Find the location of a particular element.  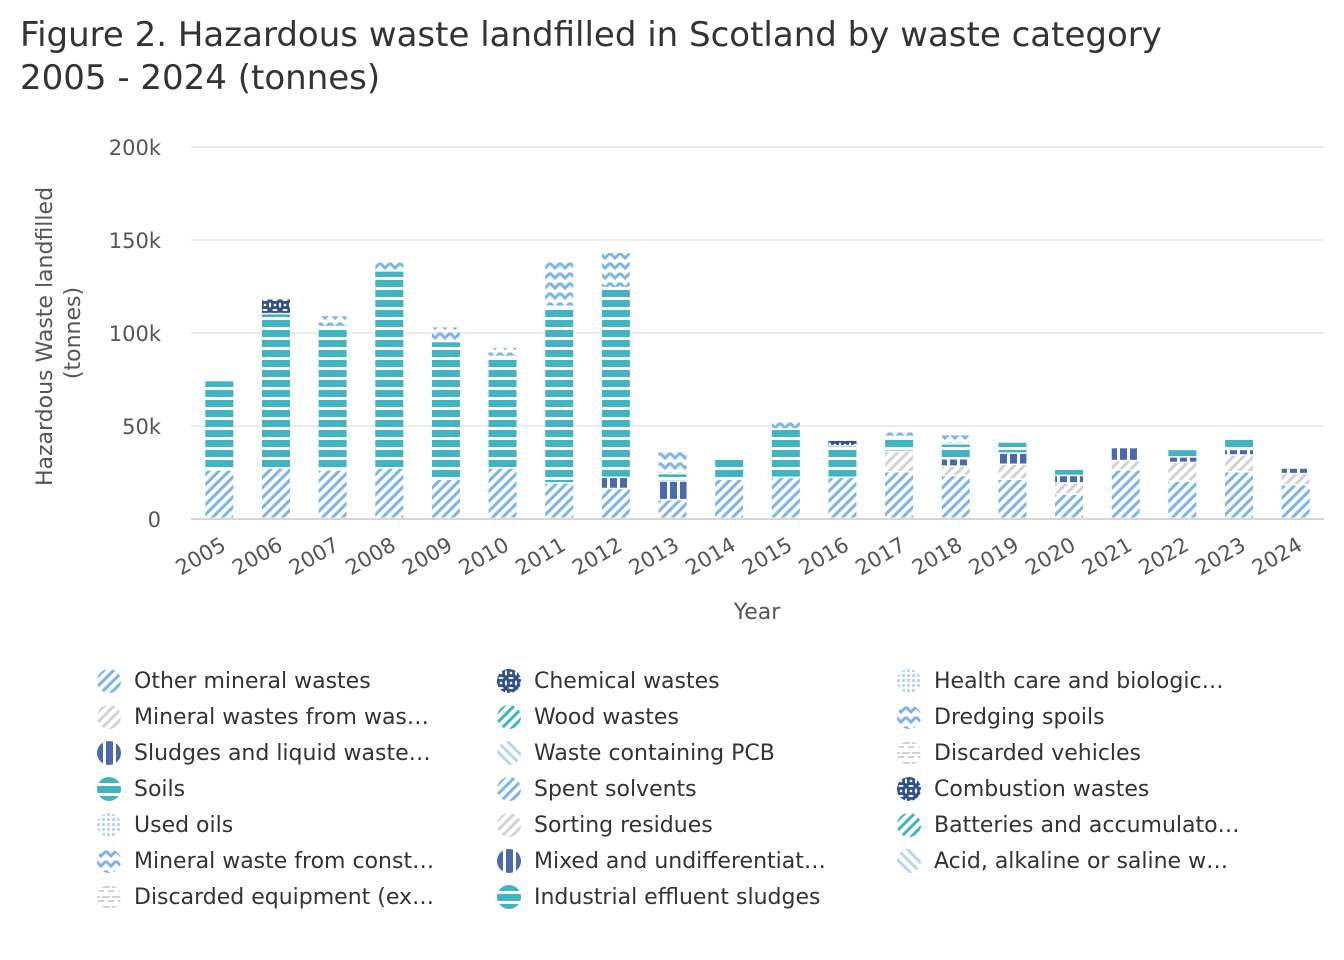

bar-stack-2008 is located at coordinates (389, 390).